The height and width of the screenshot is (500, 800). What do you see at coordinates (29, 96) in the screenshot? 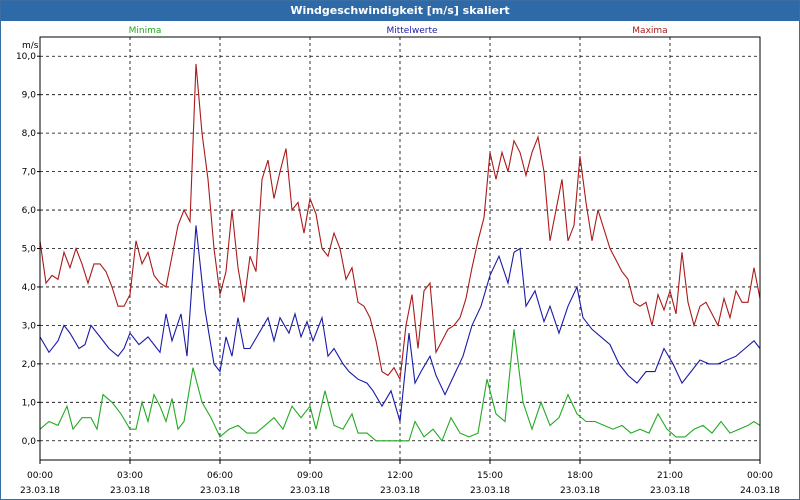
I see `y-tick-label: 9,0` at bounding box center [29, 96].